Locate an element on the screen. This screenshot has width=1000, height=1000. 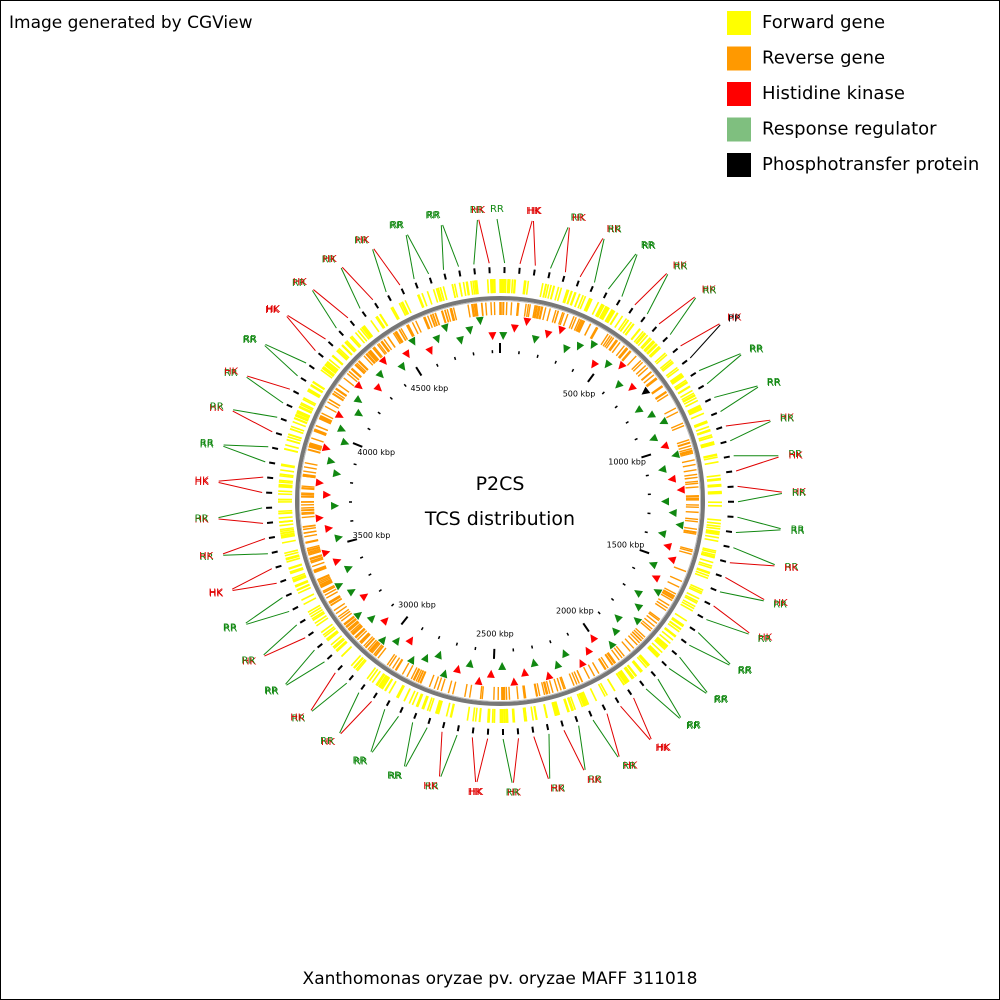
feature-label: HK is located at coordinates (630, 766).